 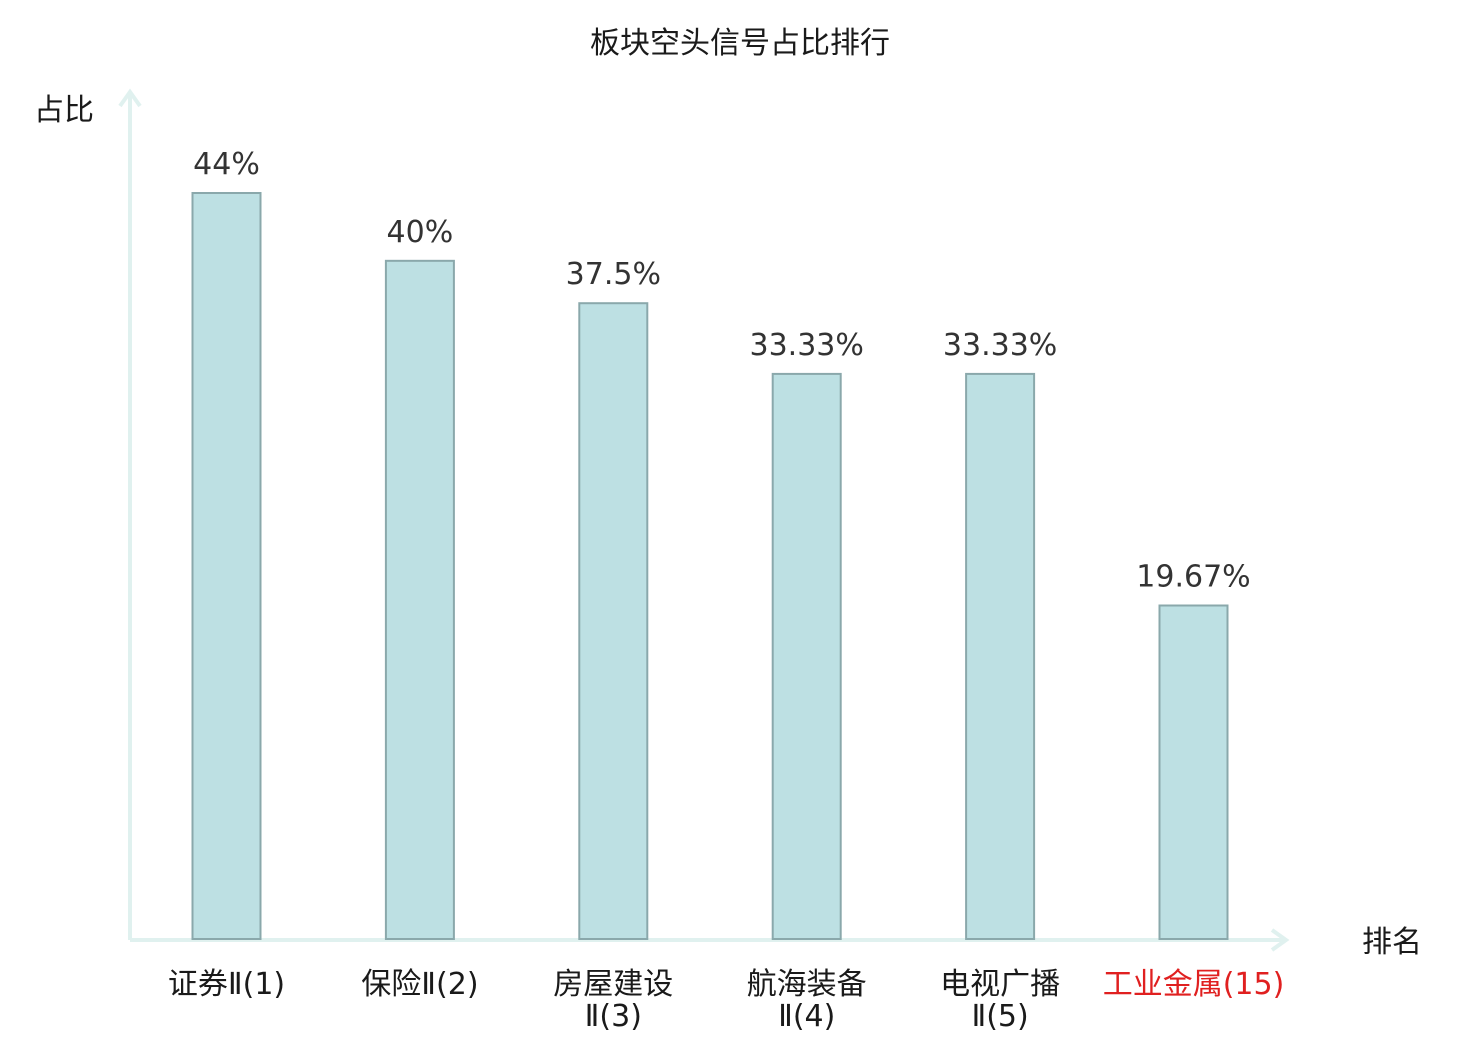 I want to click on x-axis-label: 排名, so click(x=1392, y=942).